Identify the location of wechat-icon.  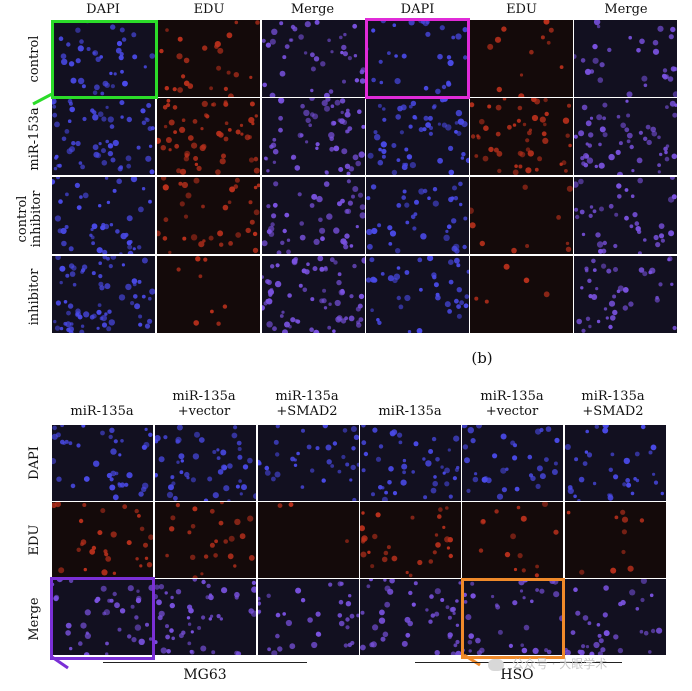
(496, 664).